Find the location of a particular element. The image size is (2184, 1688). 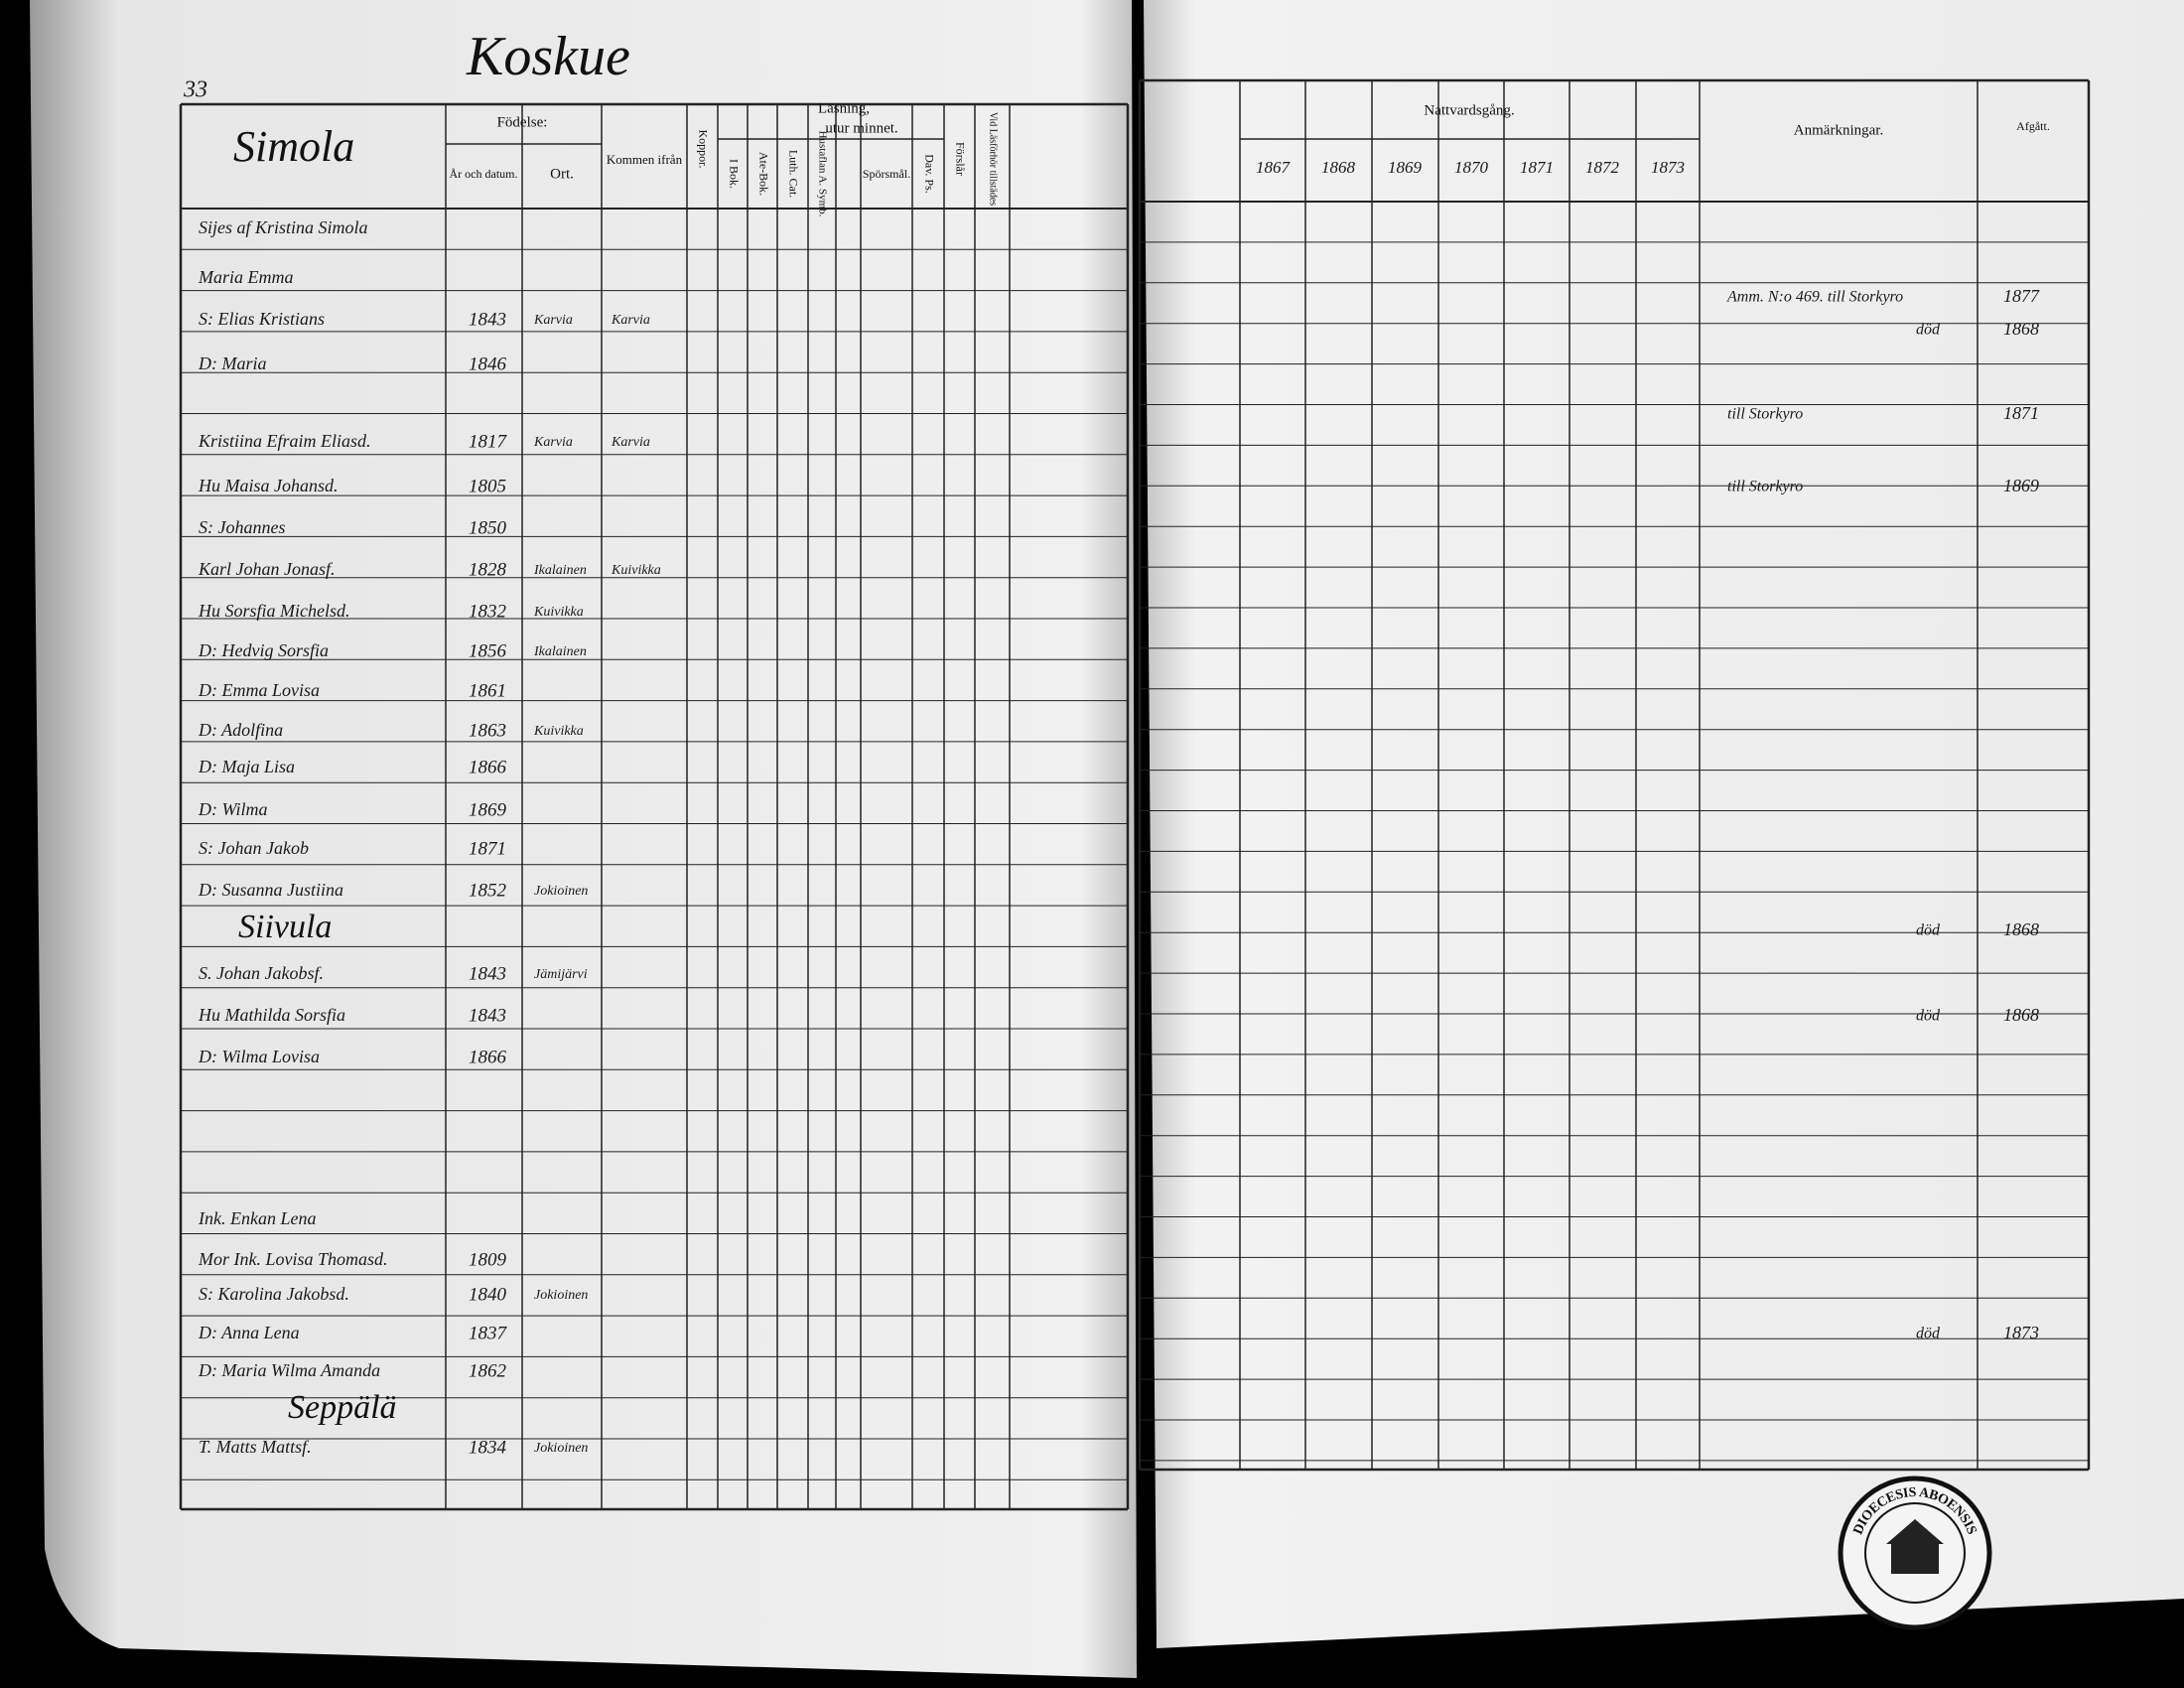

village-title: Koskue is located at coordinates (548, 56).